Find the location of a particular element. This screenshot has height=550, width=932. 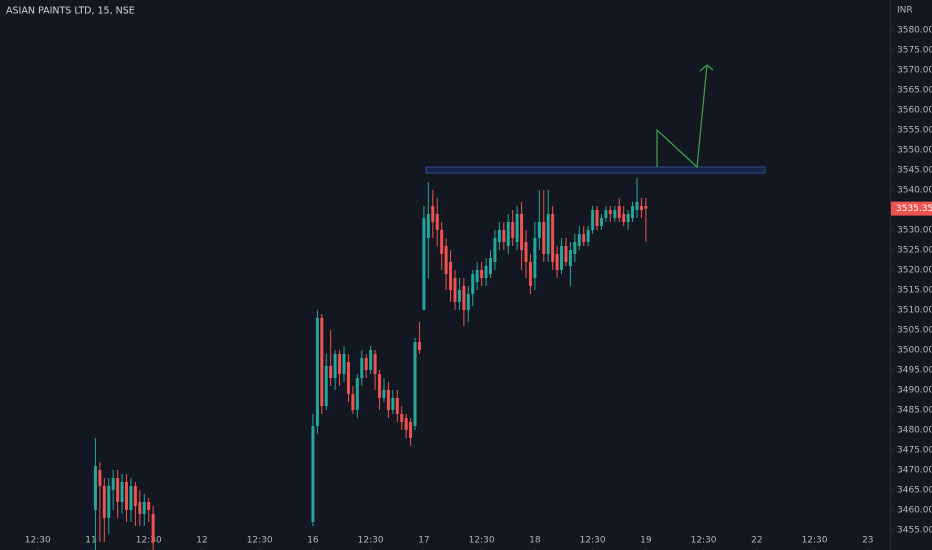

y-tick-label: 3480.00 is located at coordinates (914, 431).